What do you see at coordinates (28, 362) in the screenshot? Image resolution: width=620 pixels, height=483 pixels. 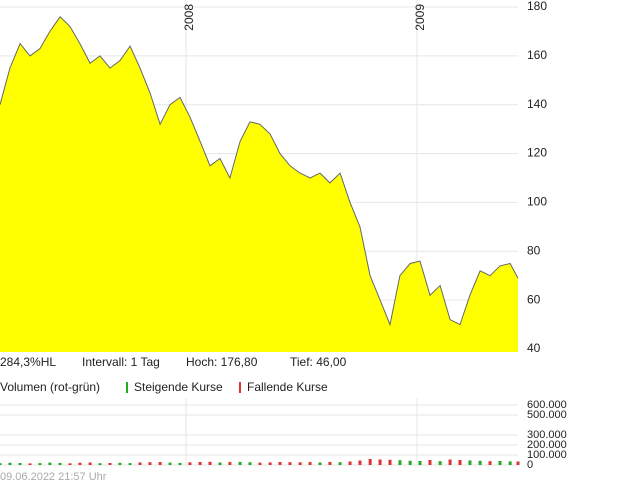 I see `info-text: 284,3%HL` at bounding box center [28, 362].